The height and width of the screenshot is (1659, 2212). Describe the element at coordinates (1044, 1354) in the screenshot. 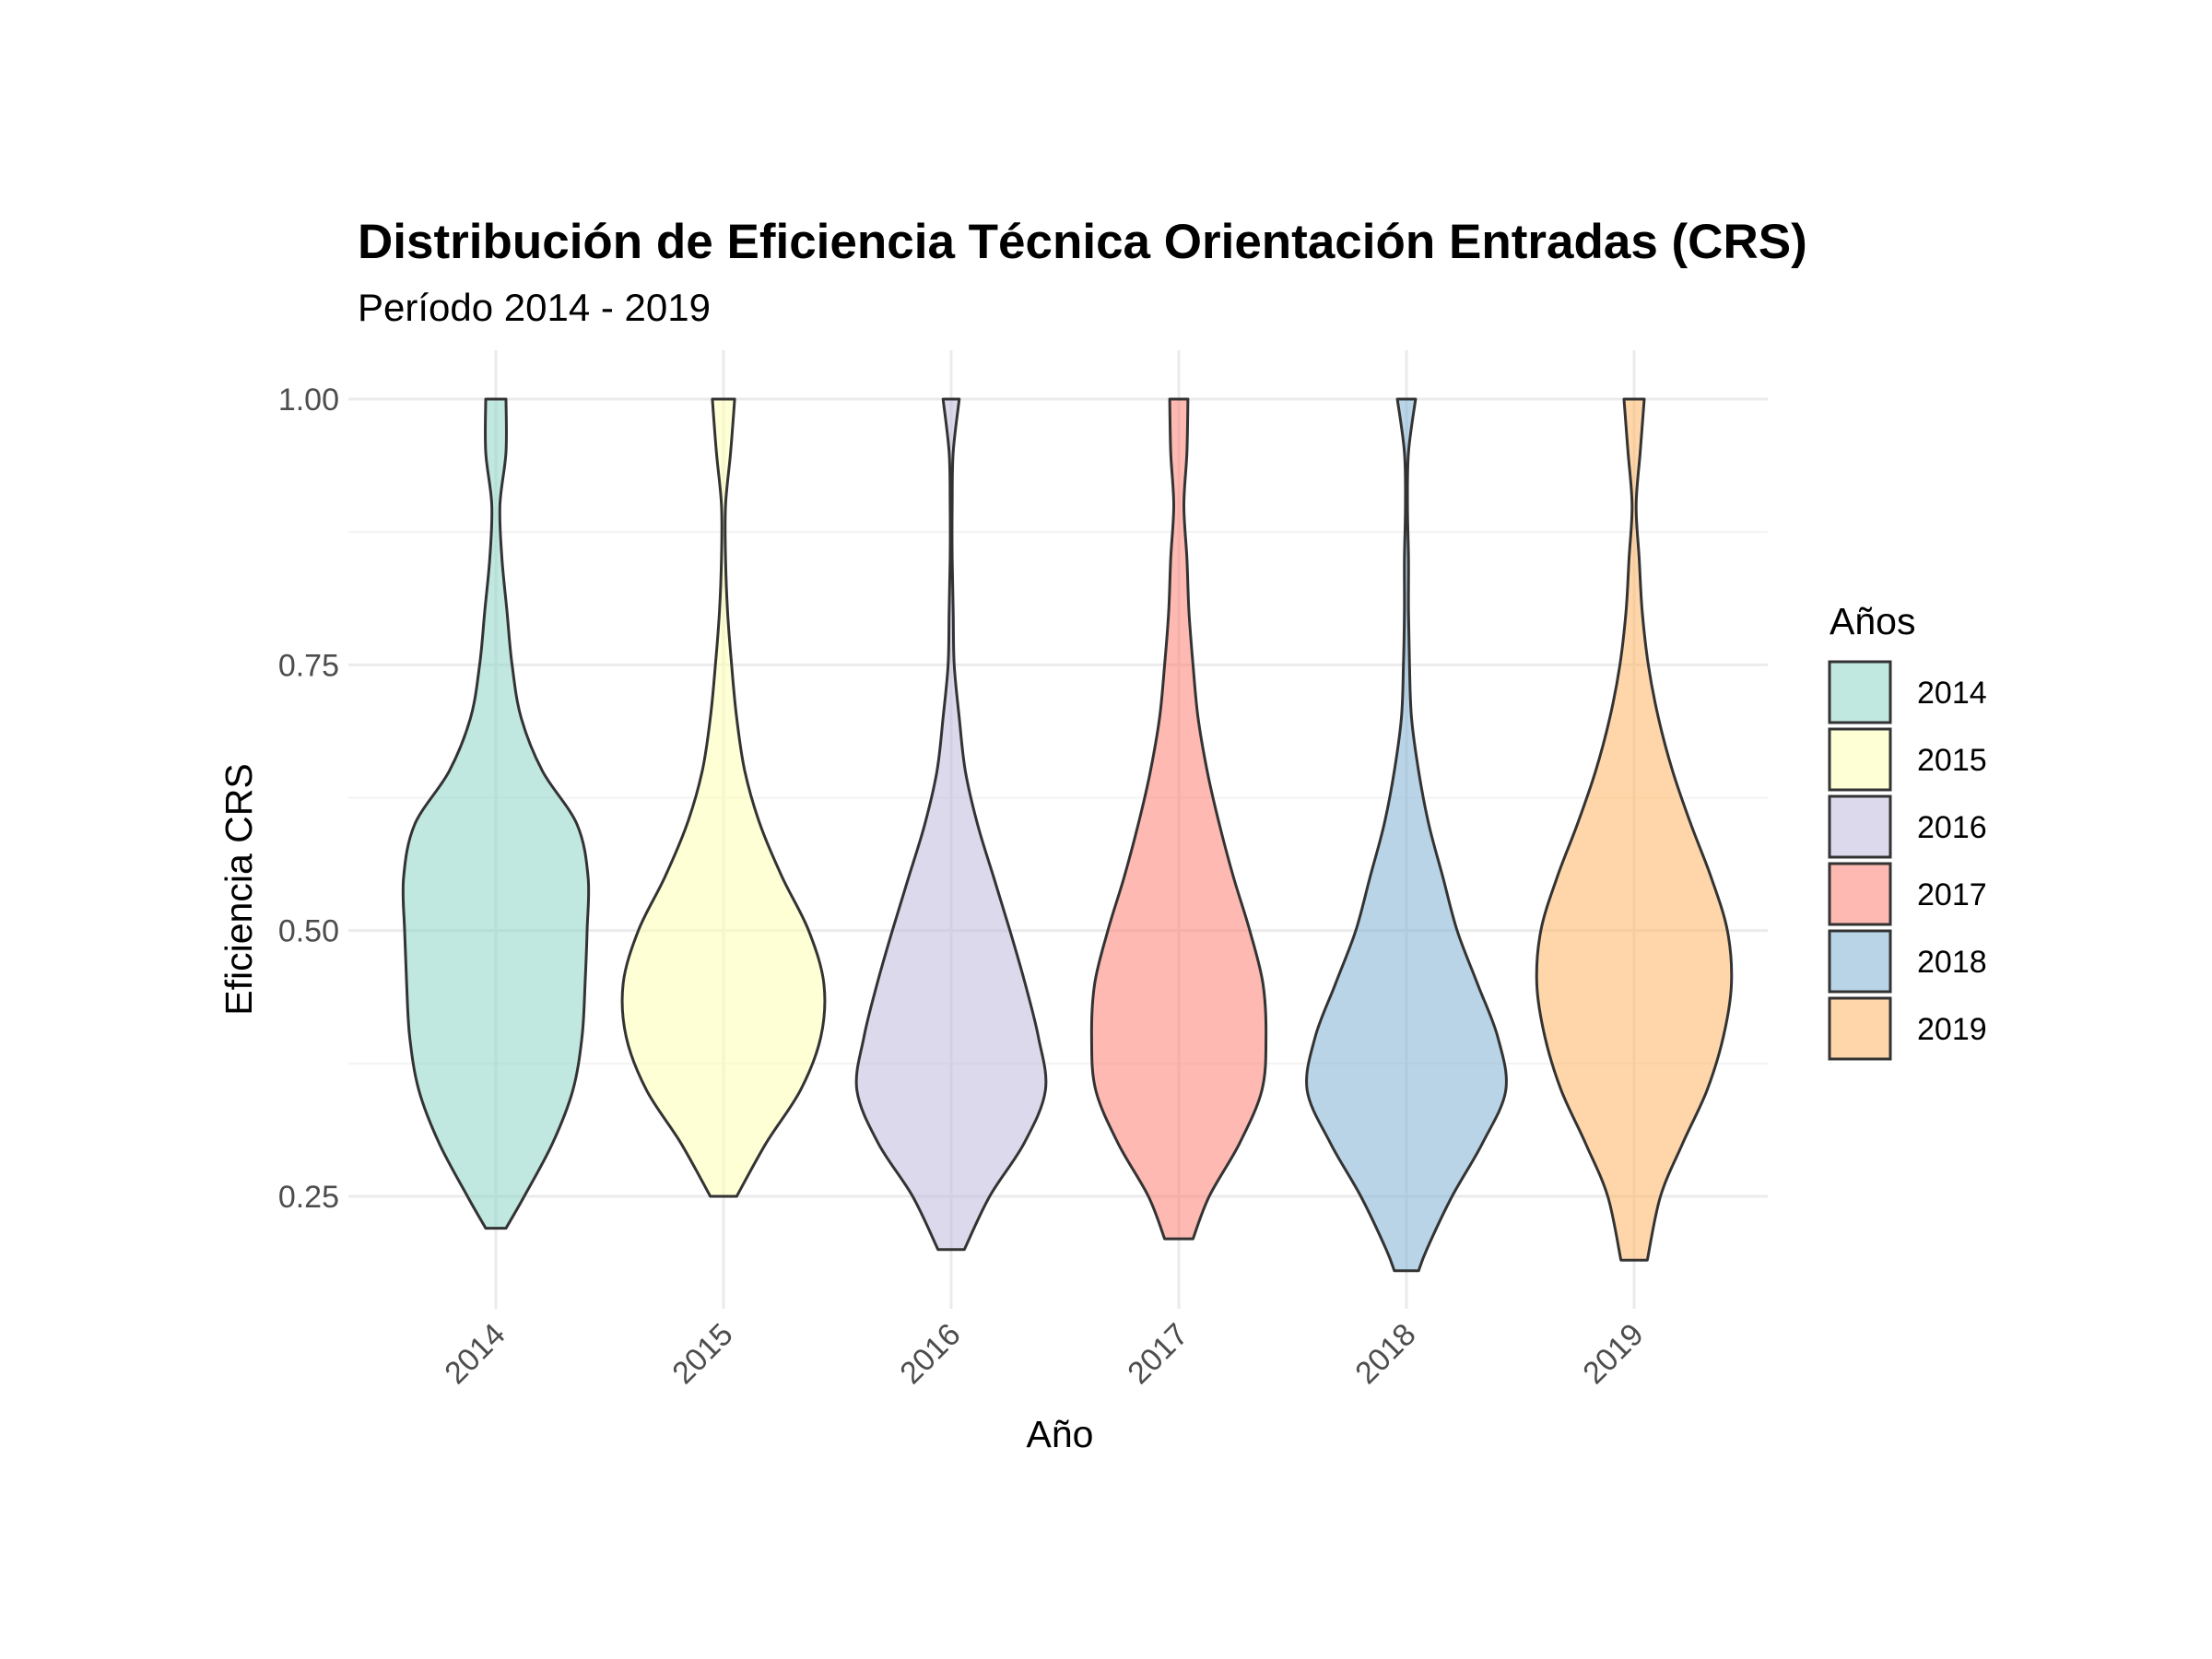

I see `x-axis-ticks: 2014 2015 2016 2017 2018 2019` at that location.